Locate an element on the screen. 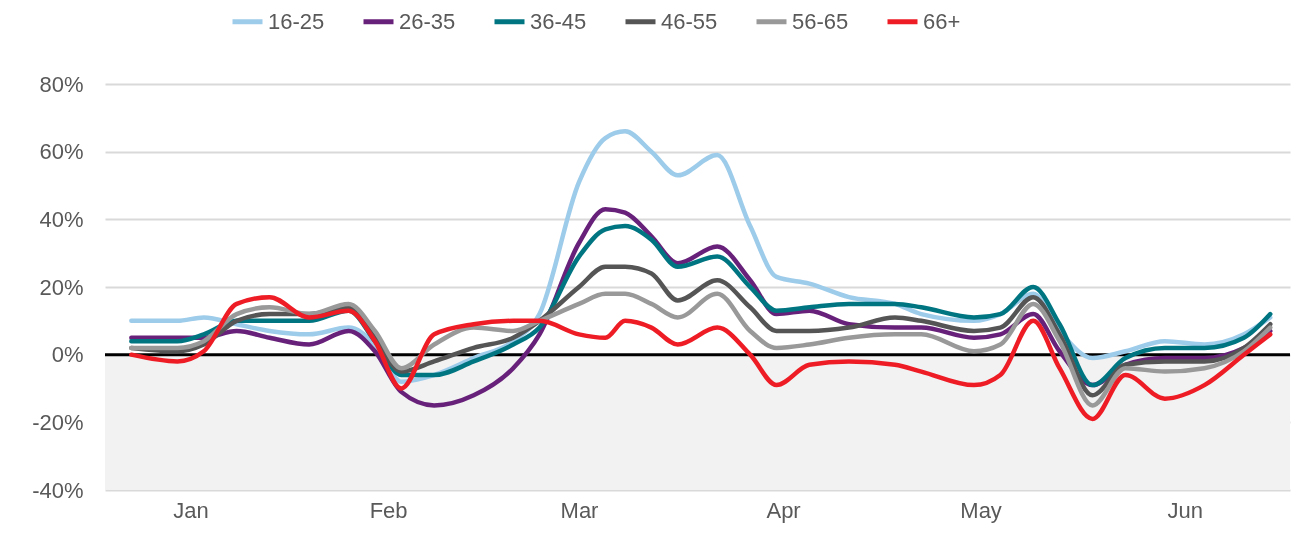 The image size is (1295, 540). y-tick-label: 20% is located at coordinates (61, 287).